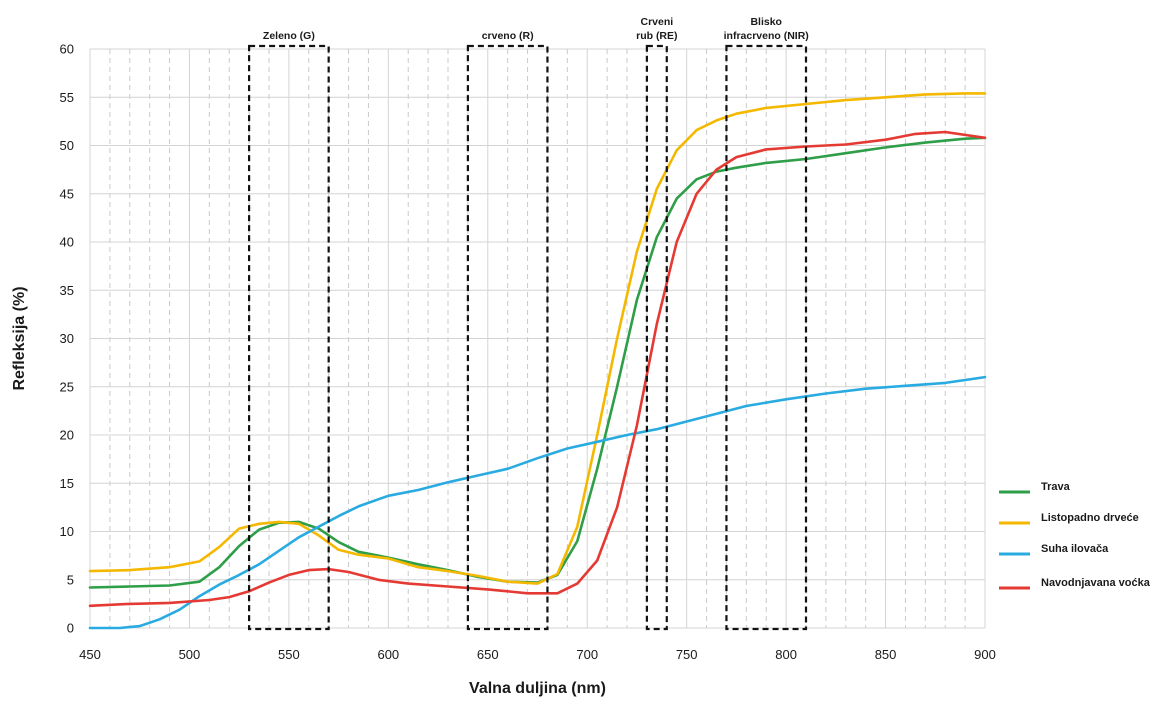 This screenshot has width=1169, height=705. What do you see at coordinates (70, 628) in the screenshot?
I see `y-tick-label: 0` at bounding box center [70, 628].